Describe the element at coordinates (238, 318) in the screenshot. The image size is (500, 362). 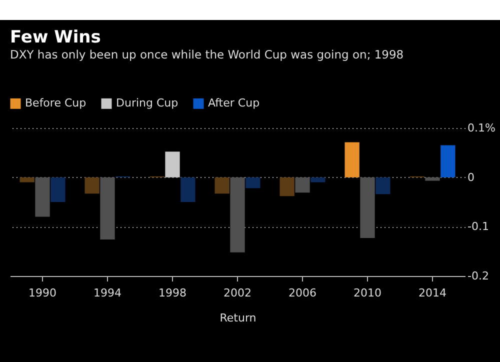
I see `x-axis-title: Return` at that location.